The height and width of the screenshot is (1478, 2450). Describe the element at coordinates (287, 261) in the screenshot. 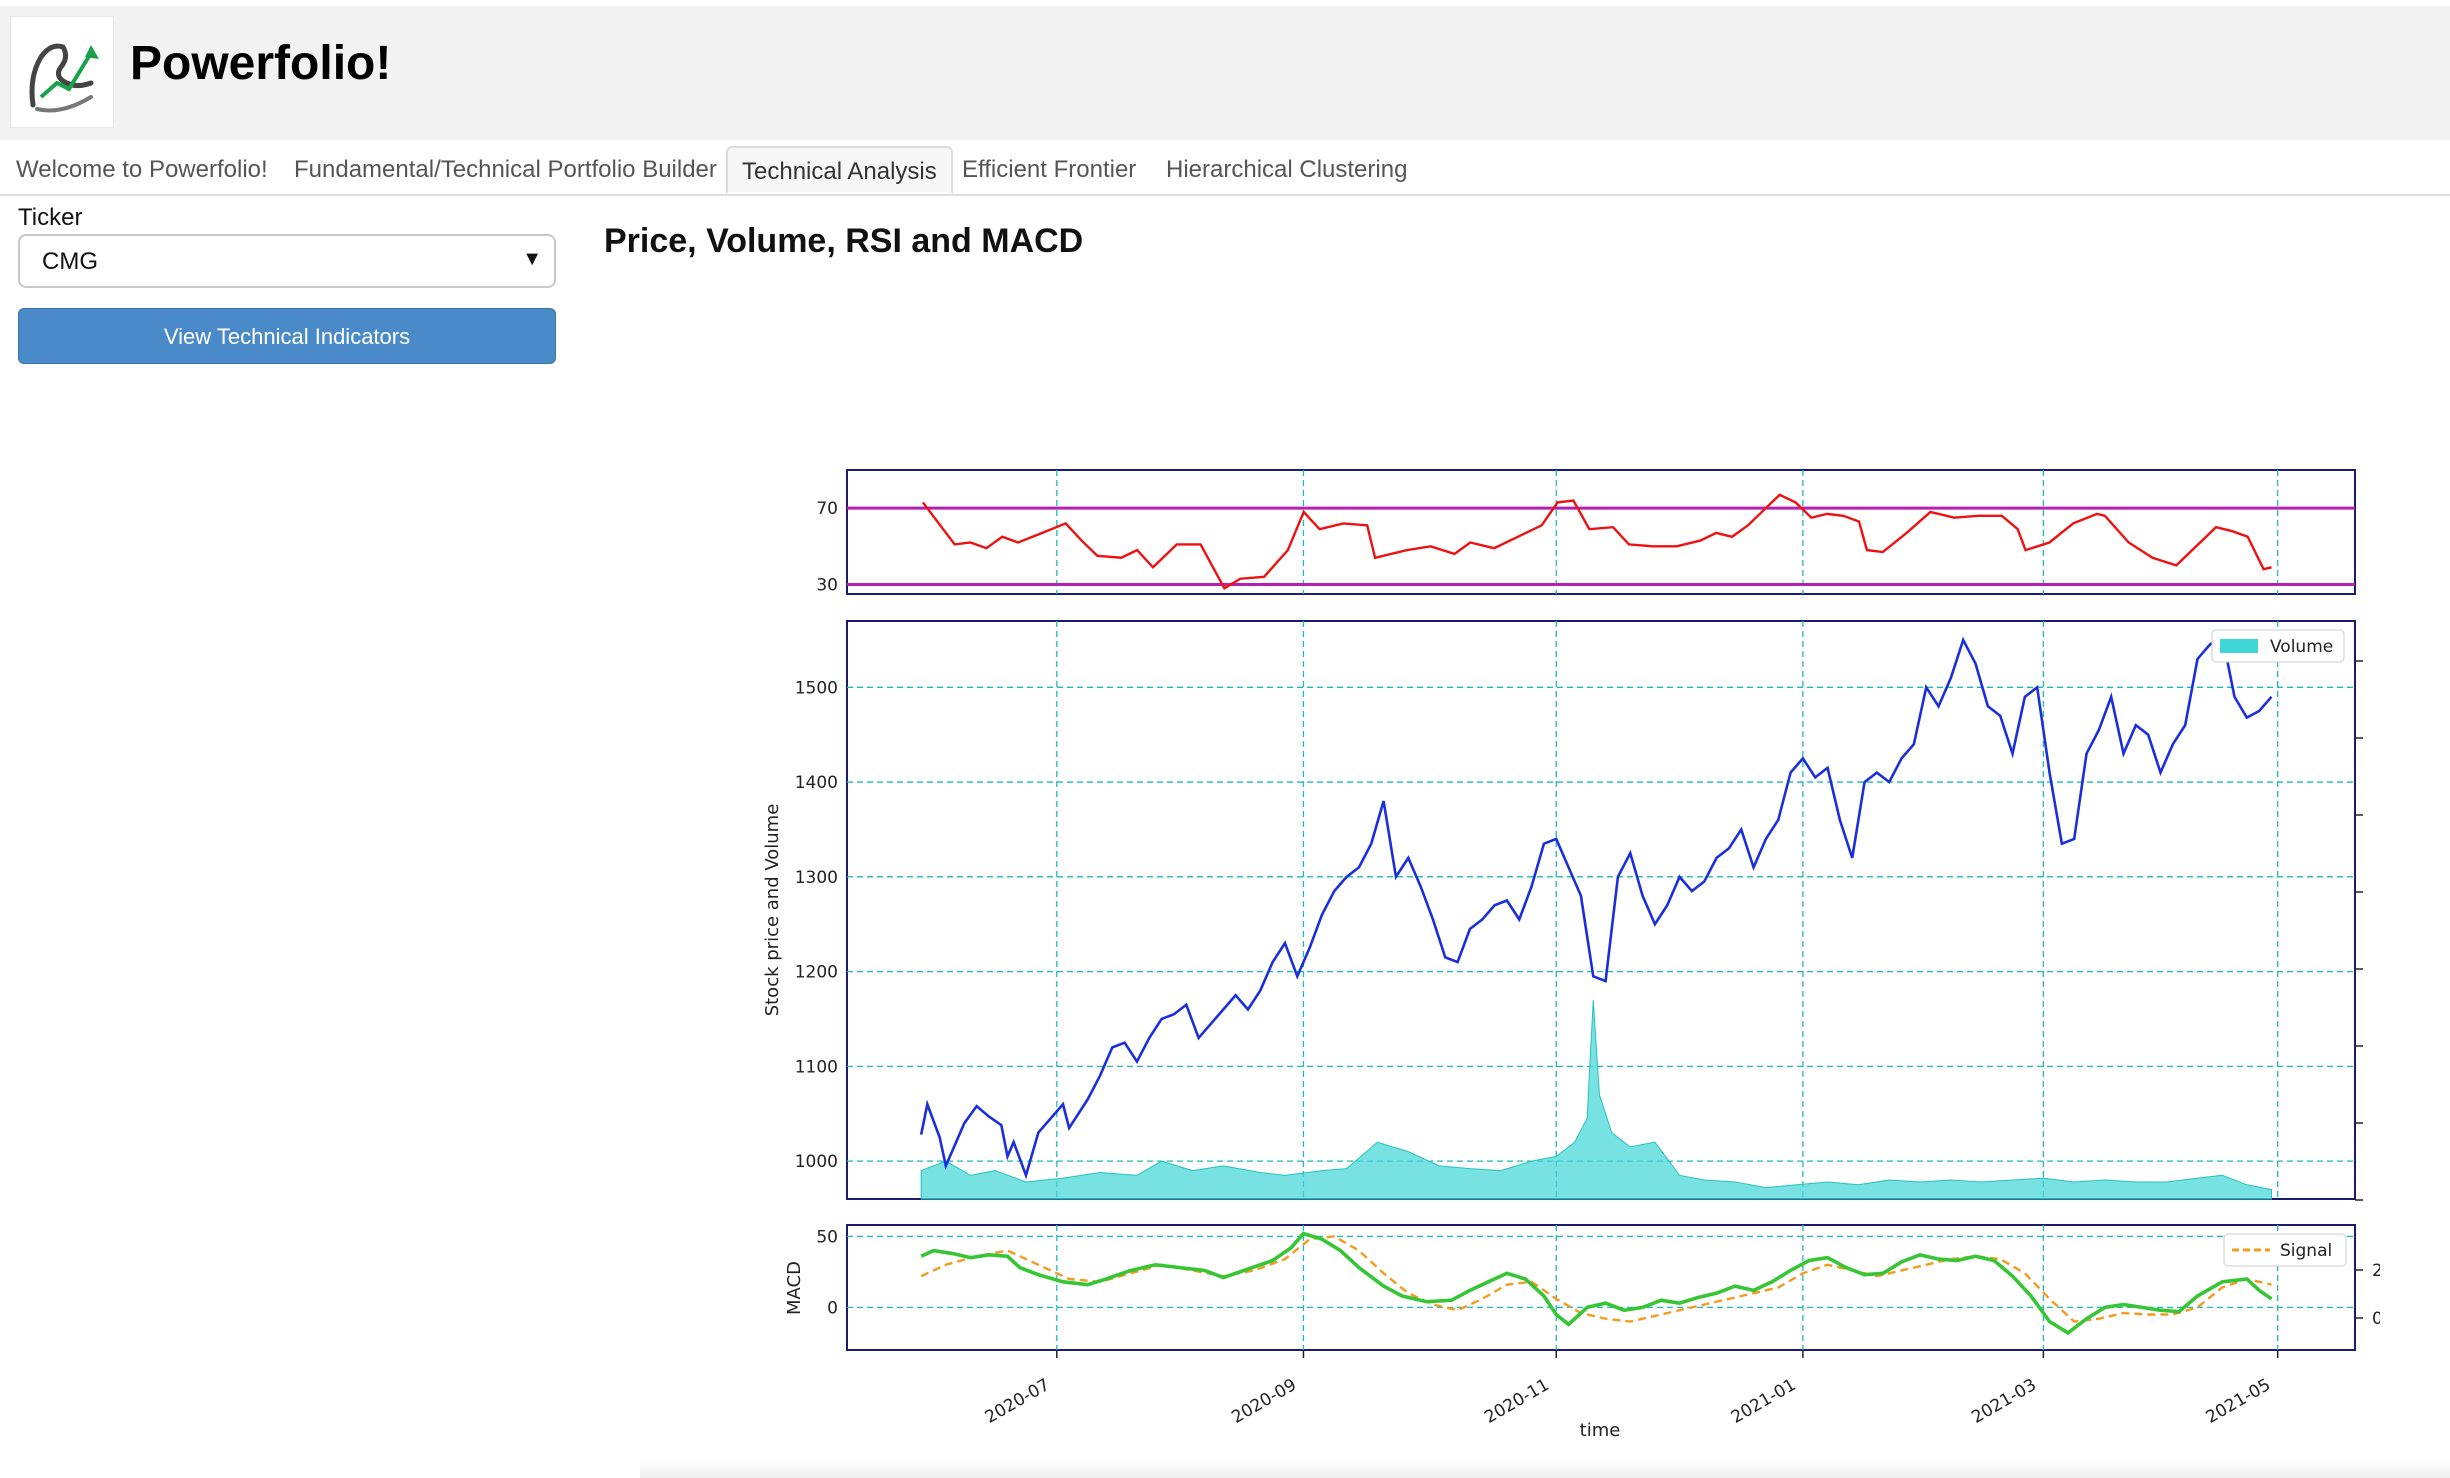

I see `ticker-select: CMG ▼` at that location.